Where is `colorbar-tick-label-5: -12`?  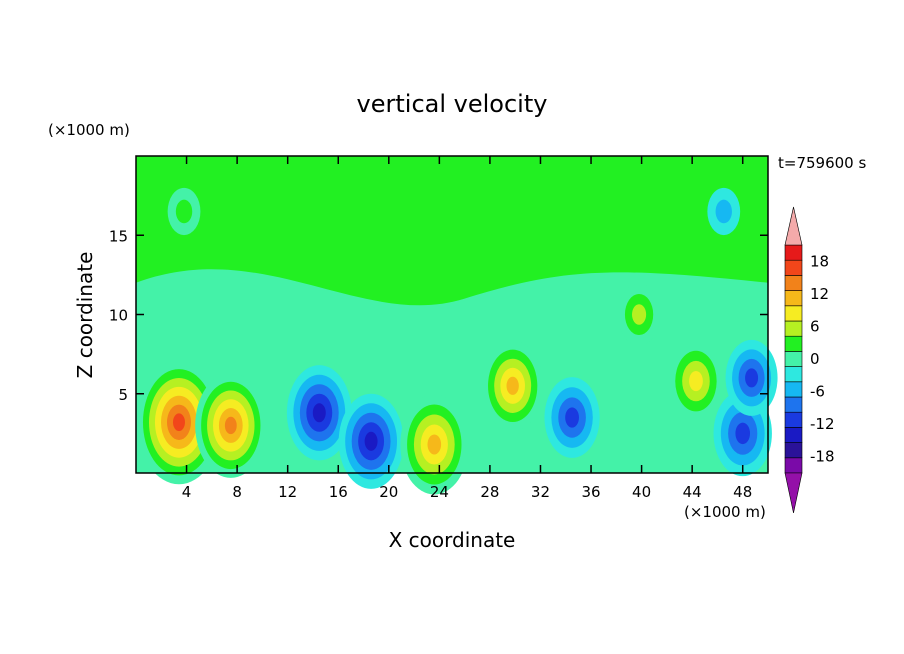 colorbar-tick-label-5: -12 is located at coordinates (822, 424).